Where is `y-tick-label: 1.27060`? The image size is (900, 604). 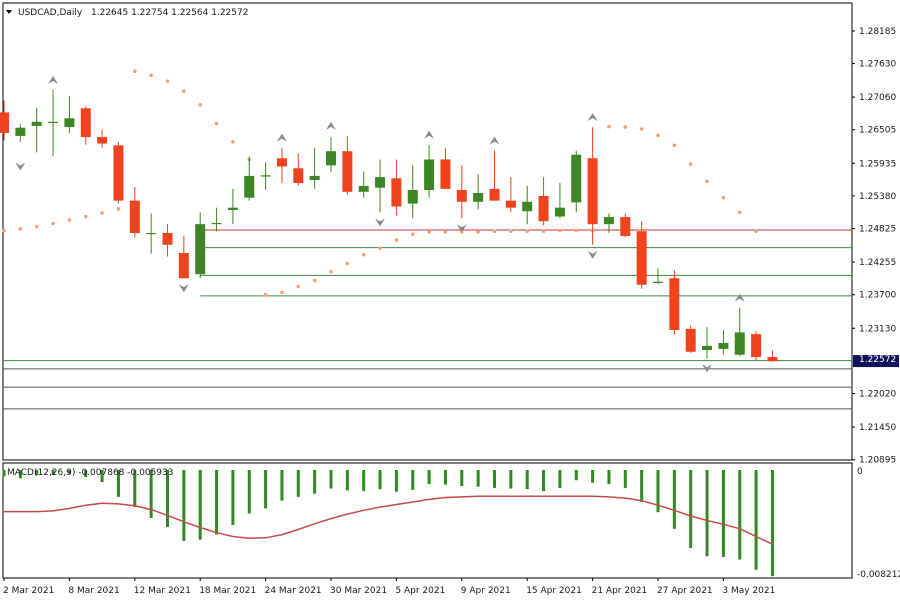
y-tick-label: 1.27060 is located at coordinates (877, 98).